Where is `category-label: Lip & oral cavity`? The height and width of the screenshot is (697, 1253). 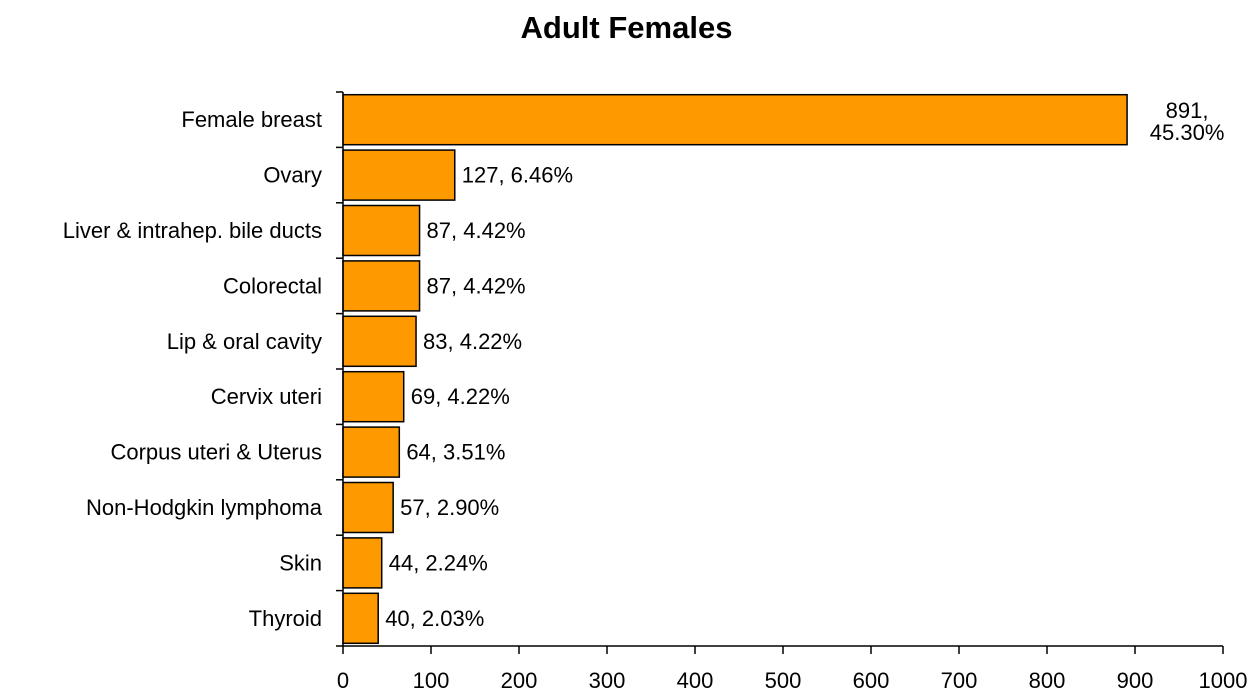 category-label: Lip & oral cavity is located at coordinates (244, 341).